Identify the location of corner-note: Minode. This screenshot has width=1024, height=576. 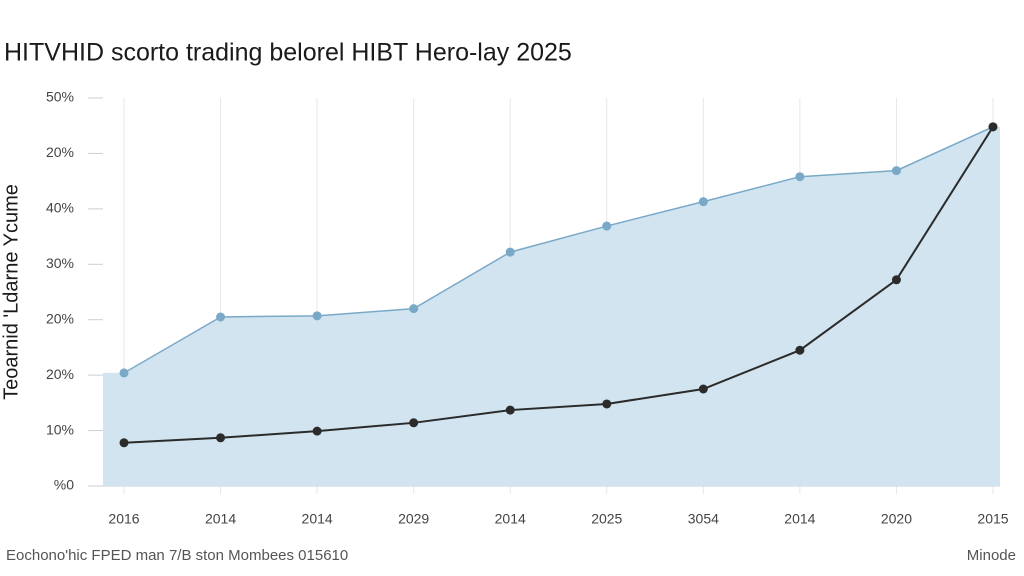
(991, 555).